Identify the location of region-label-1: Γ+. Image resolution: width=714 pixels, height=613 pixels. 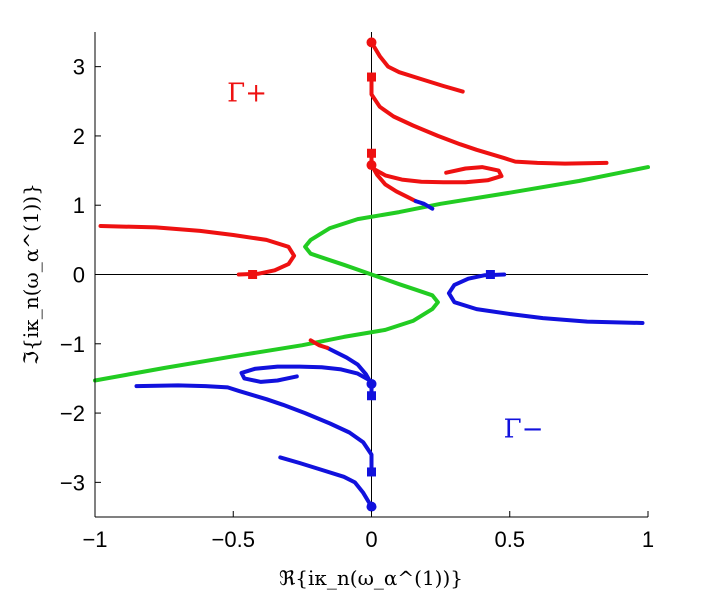
(247, 93).